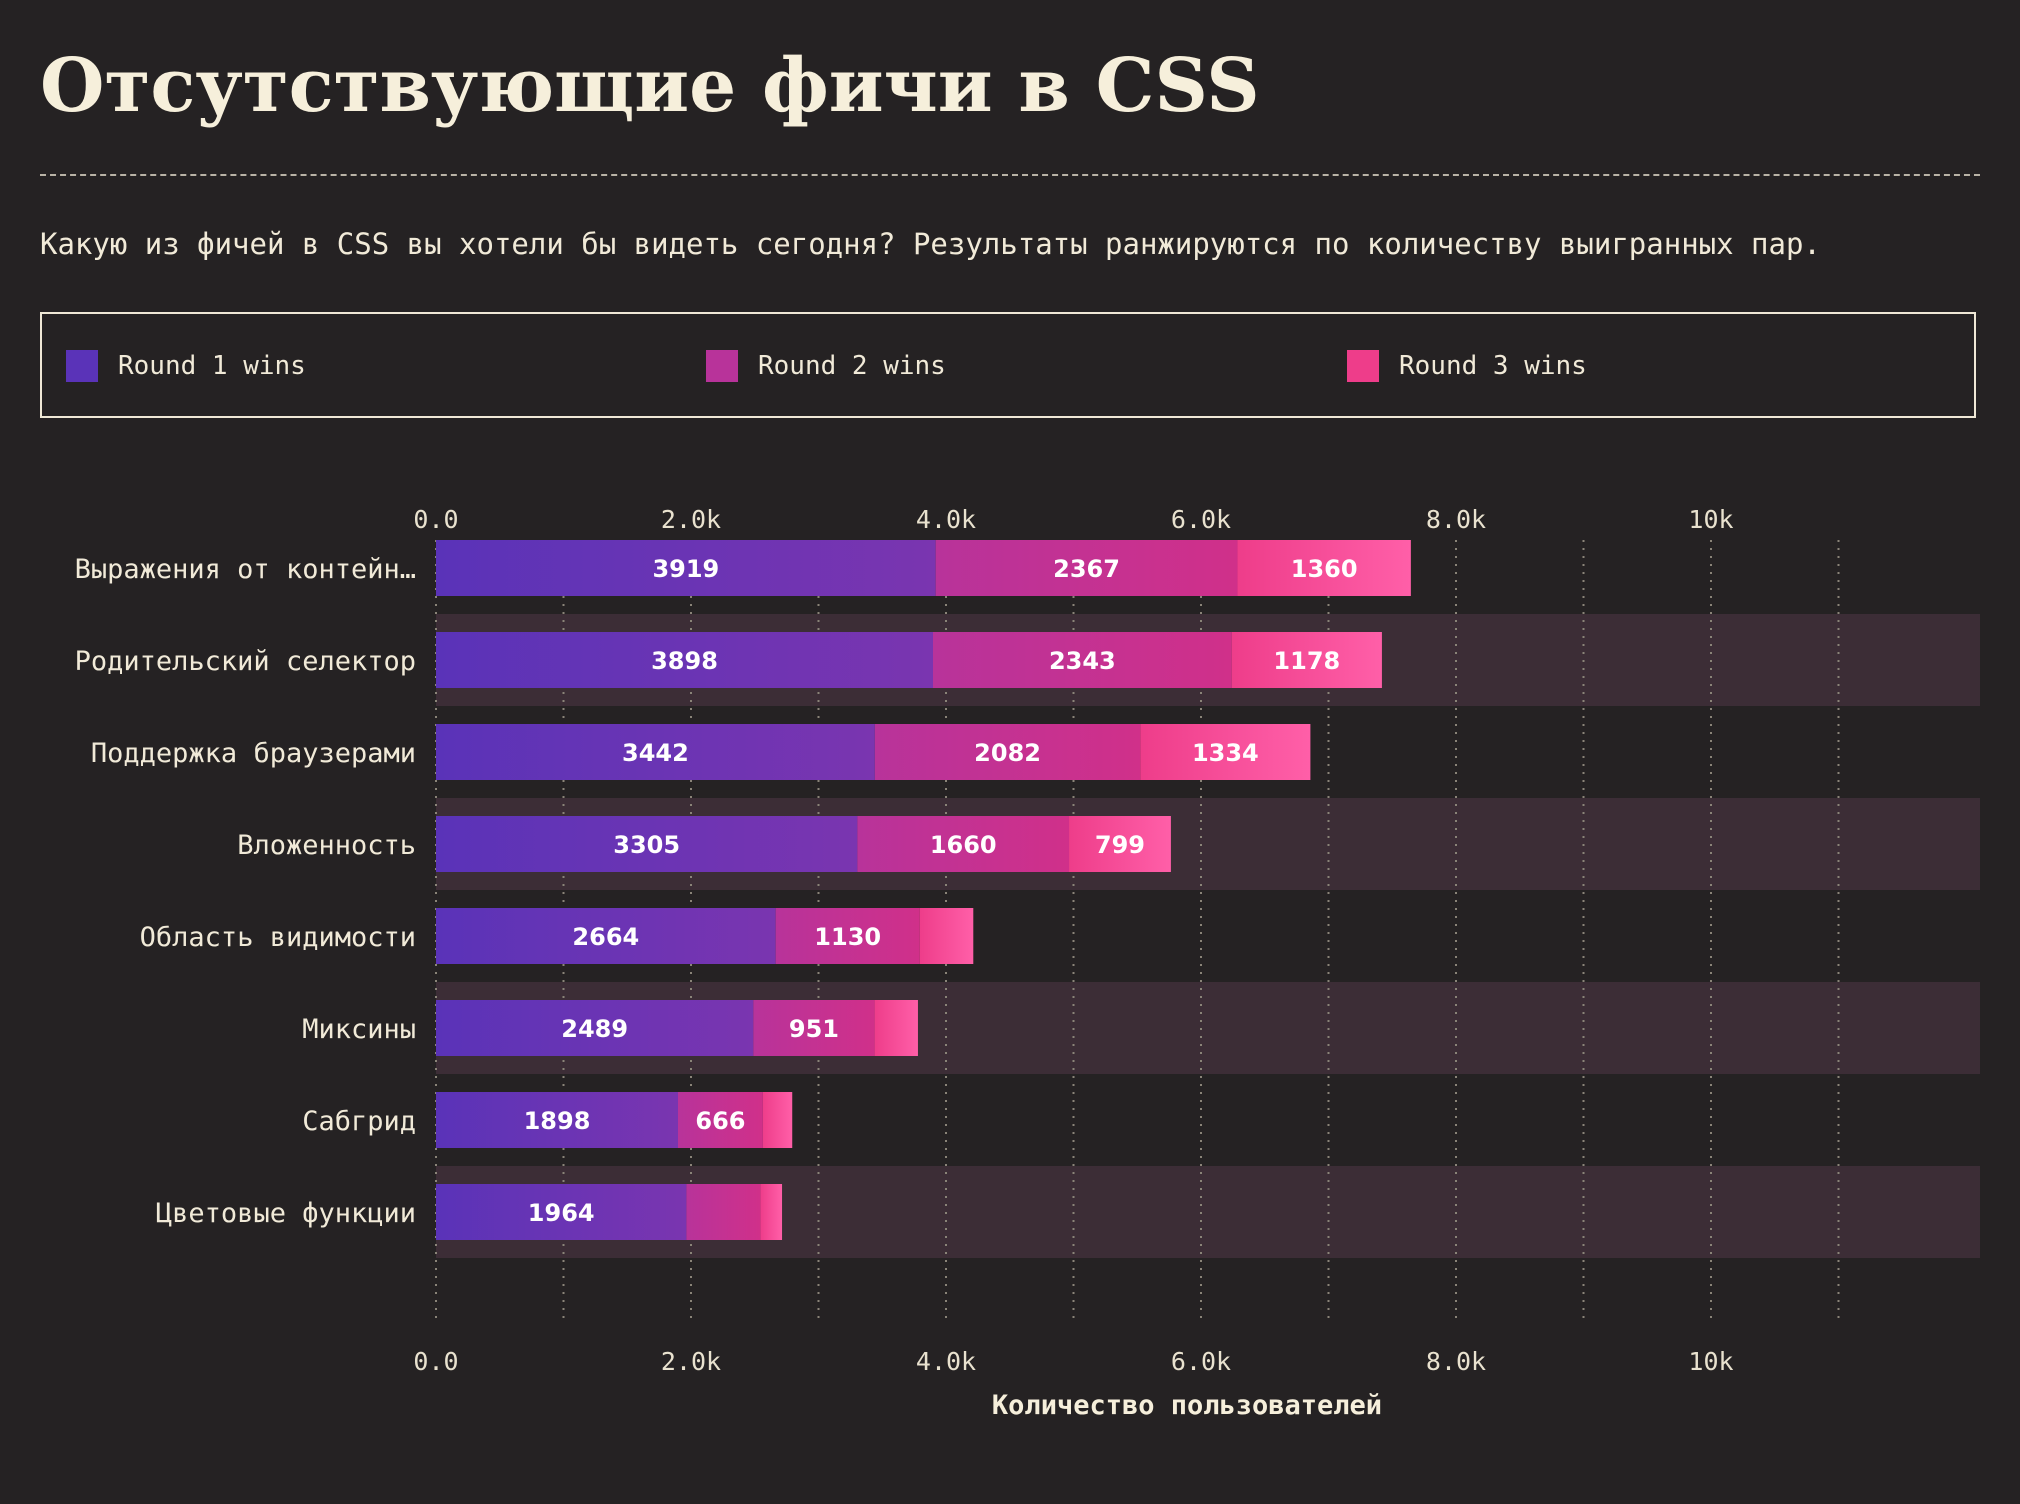  What do you see at coordinates (1010, 175) in the screenshot?
I see `title-divider` at bounding box center [1010, 175].